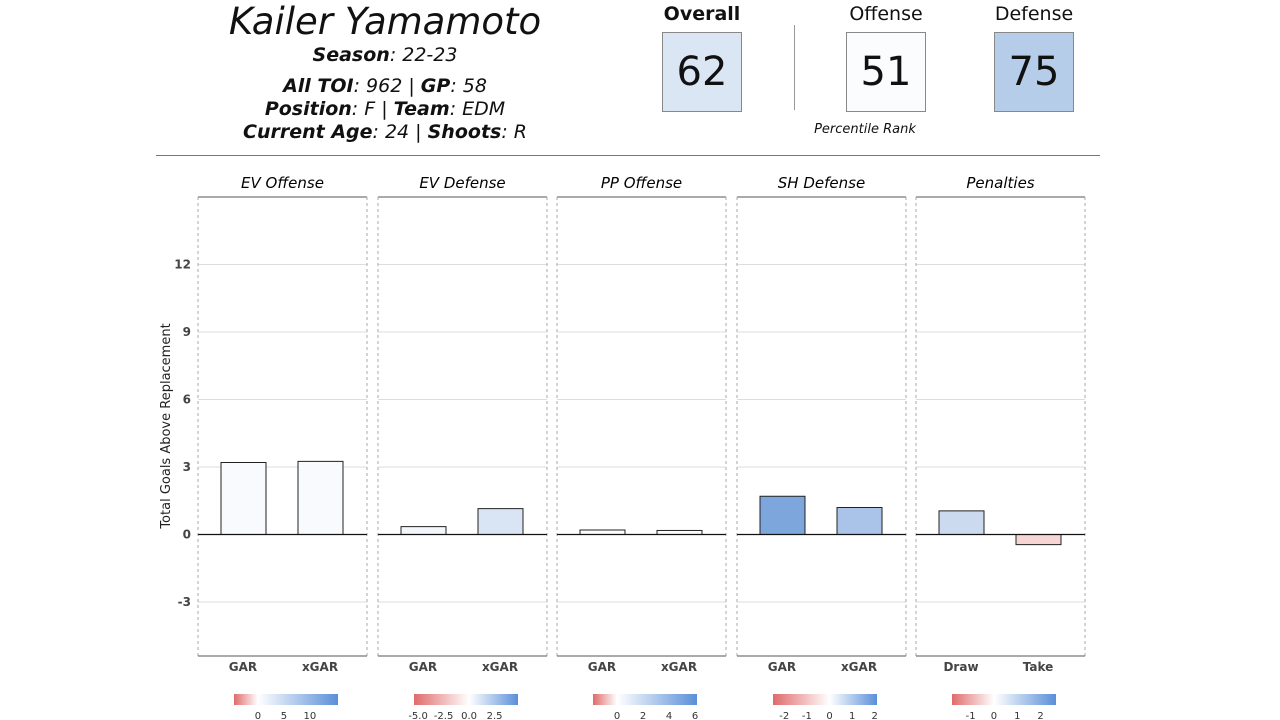 The height and width of the screenshot is (720, 1280). What do you see at coordinates (284, 715) in the screenshot?
I see `legend-tick-label: 5` at bounding box center [284, 715].